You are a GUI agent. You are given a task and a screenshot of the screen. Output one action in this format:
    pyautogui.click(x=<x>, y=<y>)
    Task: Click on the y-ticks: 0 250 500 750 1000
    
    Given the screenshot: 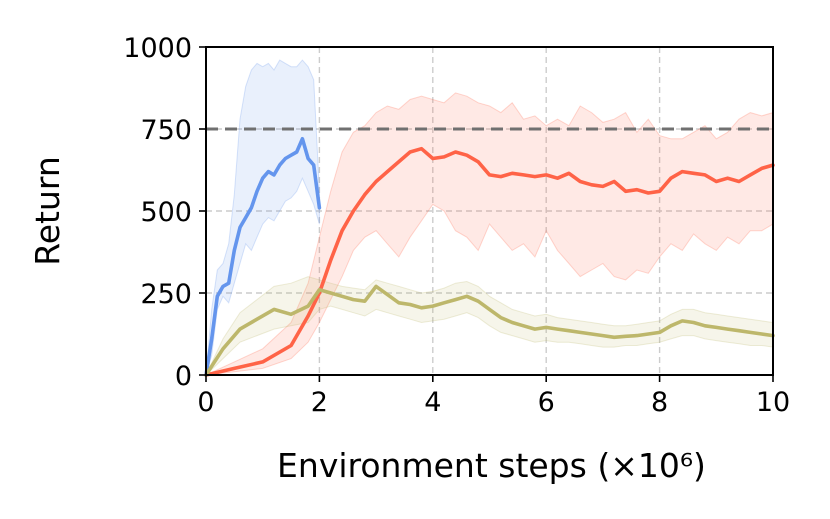 What is the action you would take?
    pyautogui.click(x=164, y=212)
    